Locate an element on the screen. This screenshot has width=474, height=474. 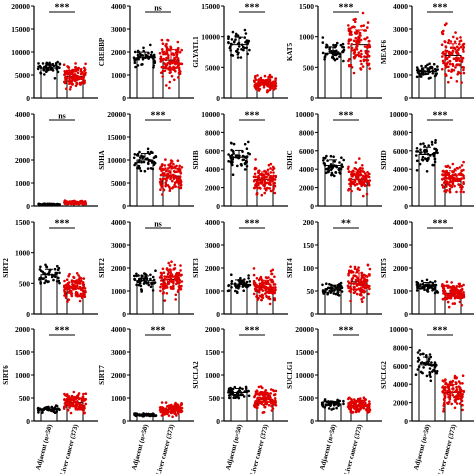
y-tick-label: 500 is located at coordinates (25, 283).